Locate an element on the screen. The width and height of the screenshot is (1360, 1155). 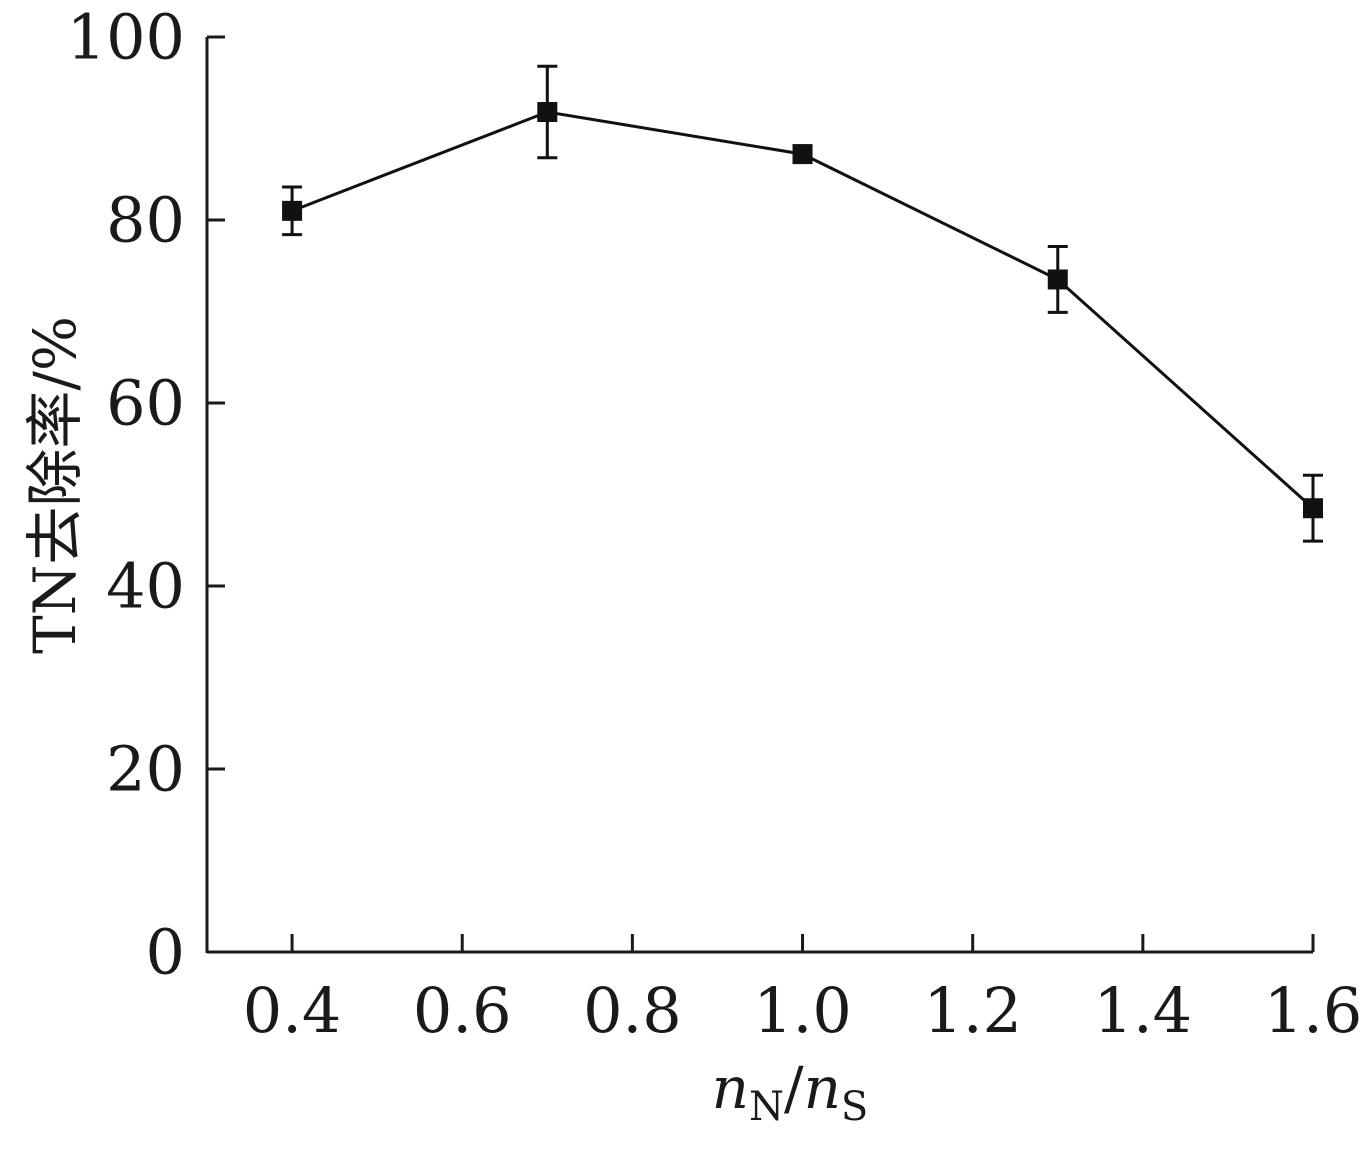
x-axis-label: nN/nS is located at coordinates (790, 1092).